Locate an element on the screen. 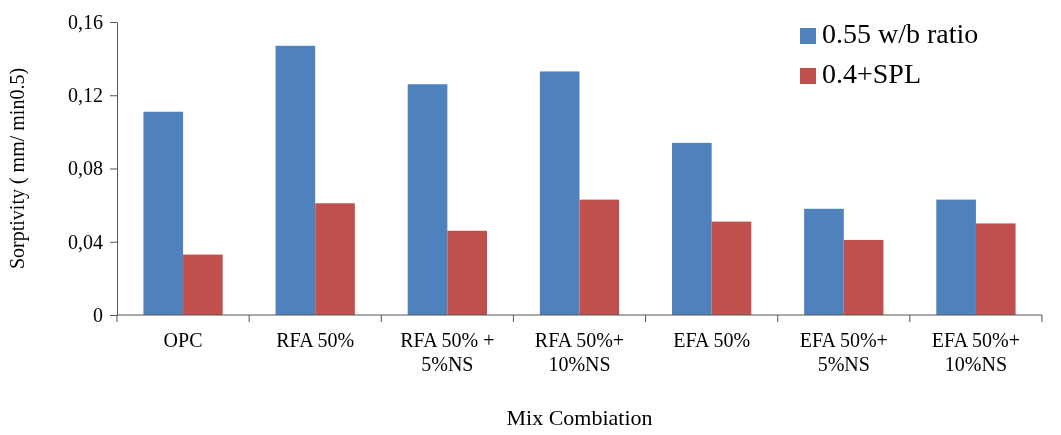  x-tick-label: EFA 50%+ 5%NS is located at coordinates (843, 352).